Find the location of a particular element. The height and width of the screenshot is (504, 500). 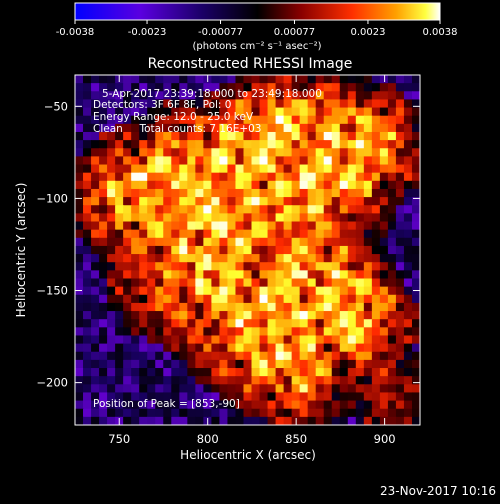

colorbar-tick-label: -0.0023 is located at coordinates (147, 32).